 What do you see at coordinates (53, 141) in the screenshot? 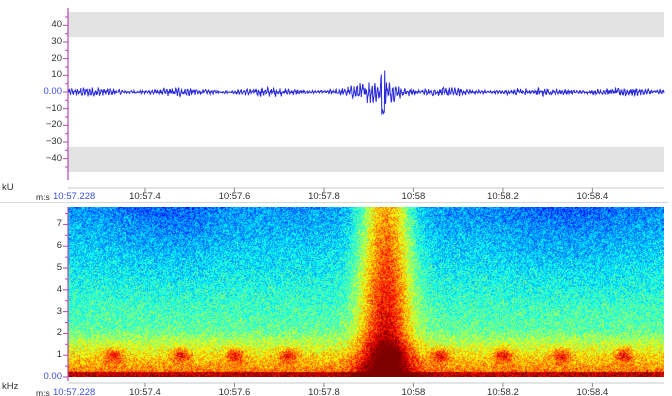
I see `waveform-y-tick-label: −30` at bounding box center [53, 141].